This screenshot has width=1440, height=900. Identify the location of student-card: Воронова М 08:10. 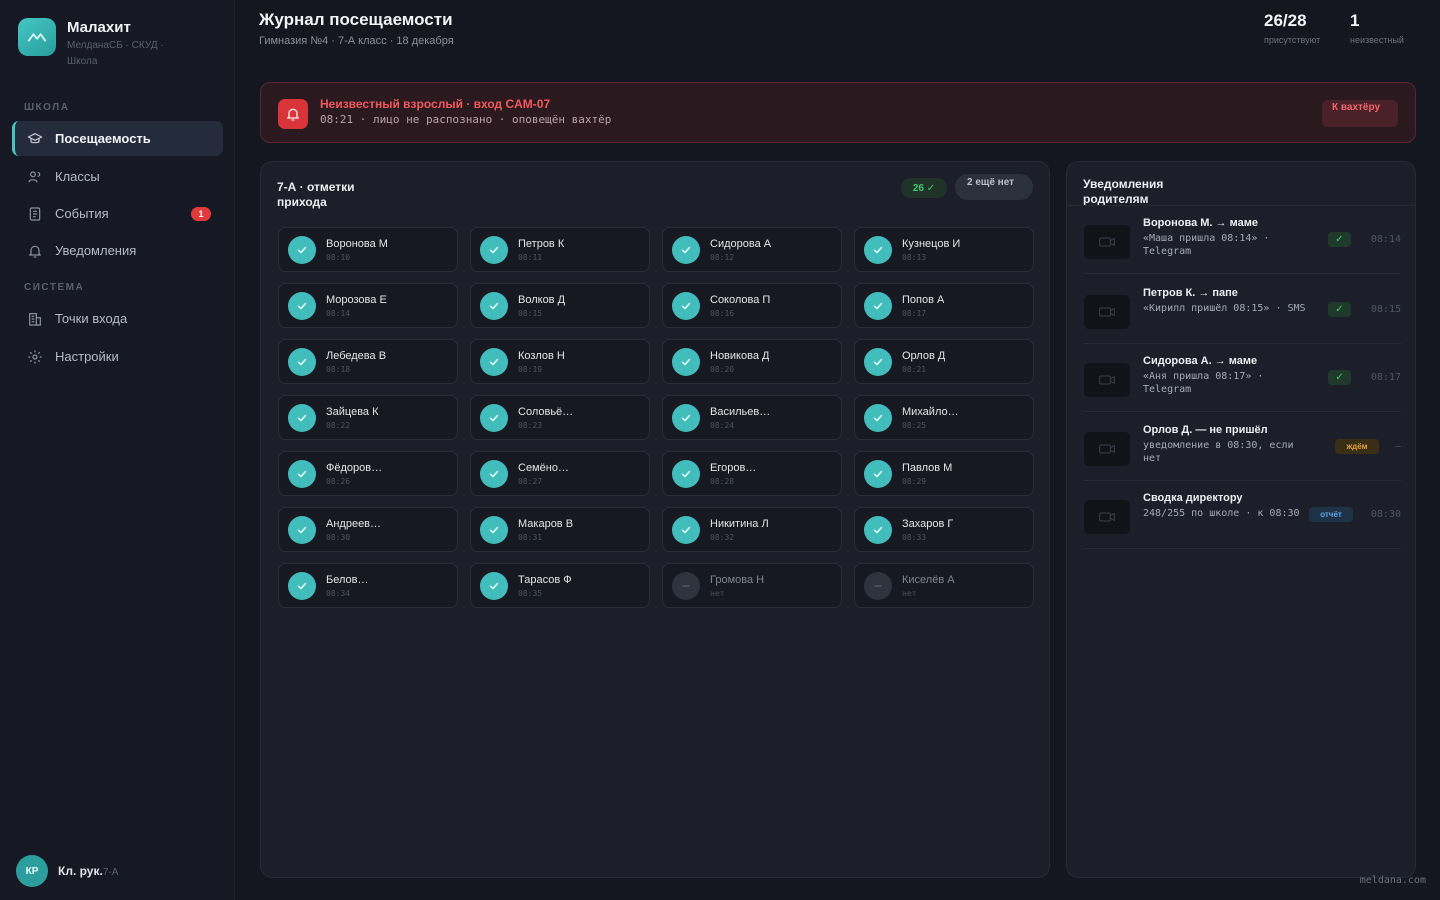
(368, 249).